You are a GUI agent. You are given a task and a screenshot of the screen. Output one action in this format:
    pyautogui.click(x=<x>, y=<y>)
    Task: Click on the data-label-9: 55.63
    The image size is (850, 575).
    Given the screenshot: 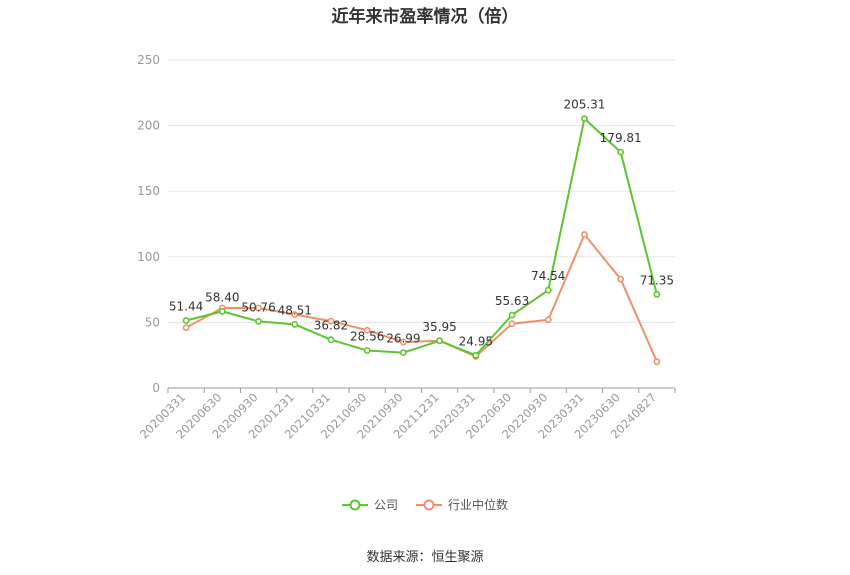 What is the action you would take?
    pyautogui.click(x=512, y=301)
    